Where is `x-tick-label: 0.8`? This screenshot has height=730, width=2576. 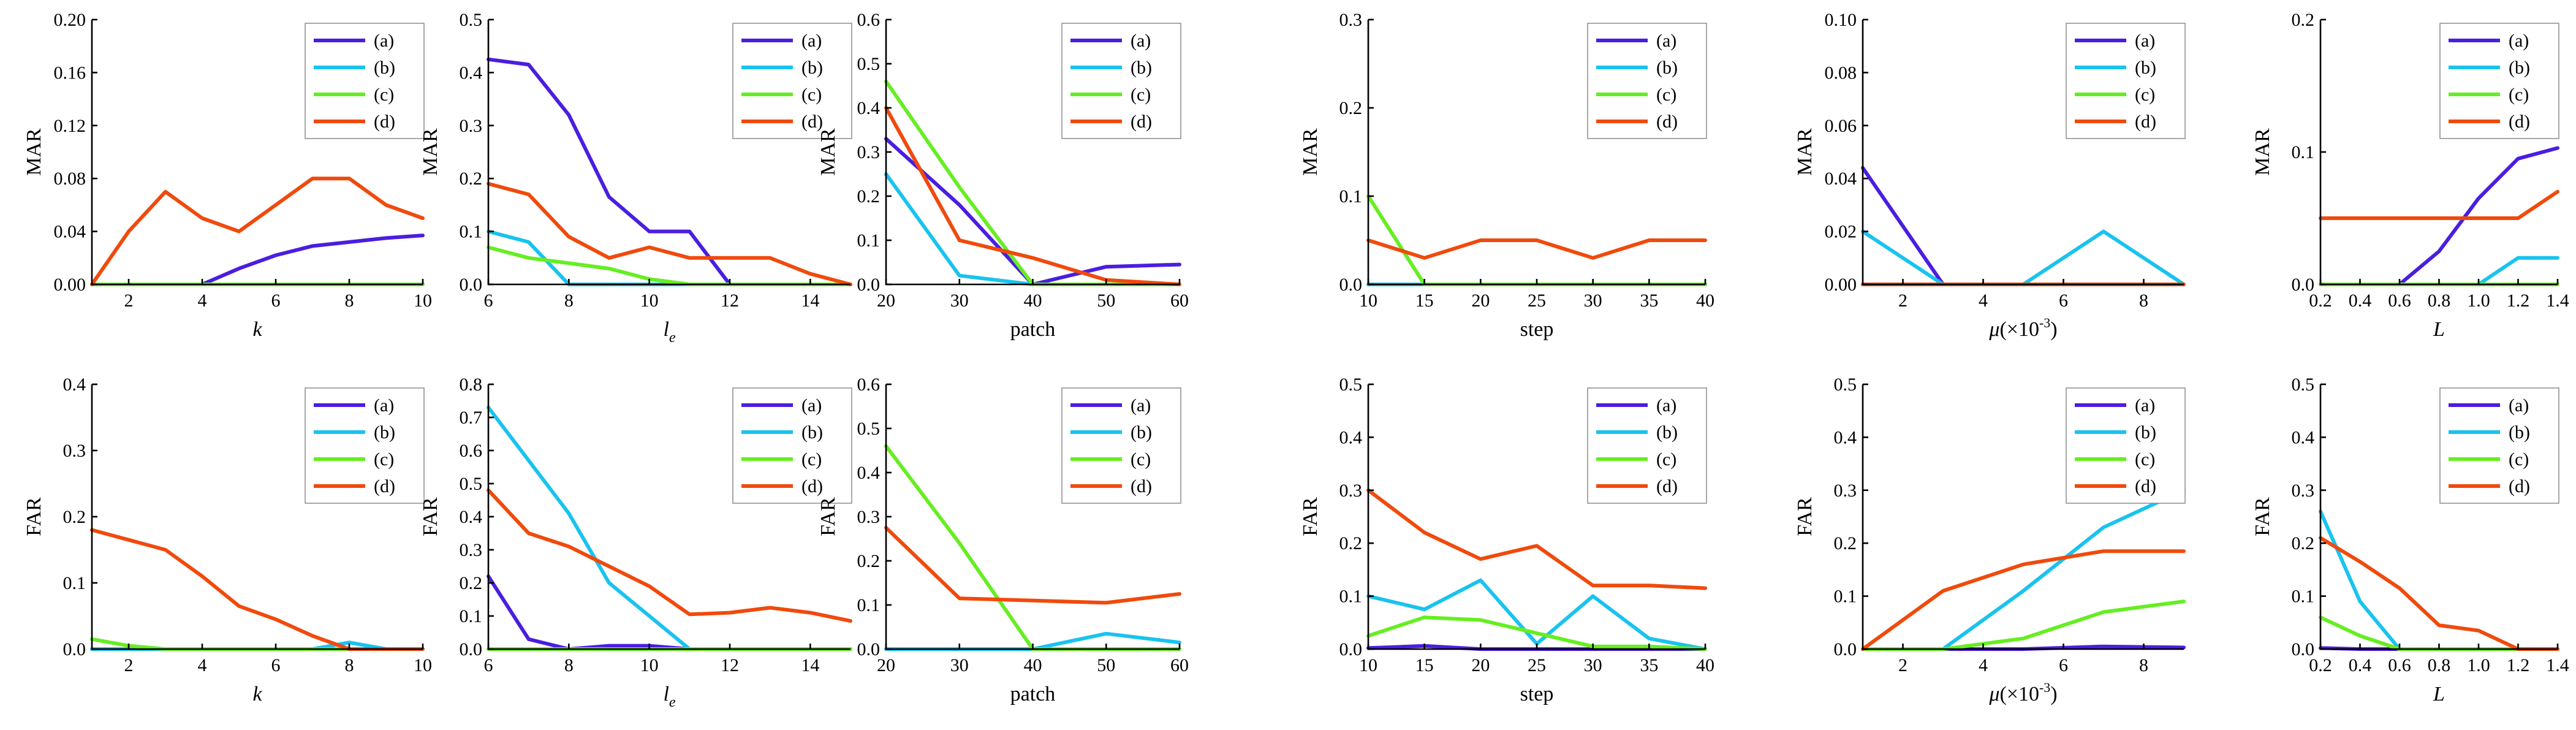 x-tick-label: 0.8 is located at coordinates (2439, 665).